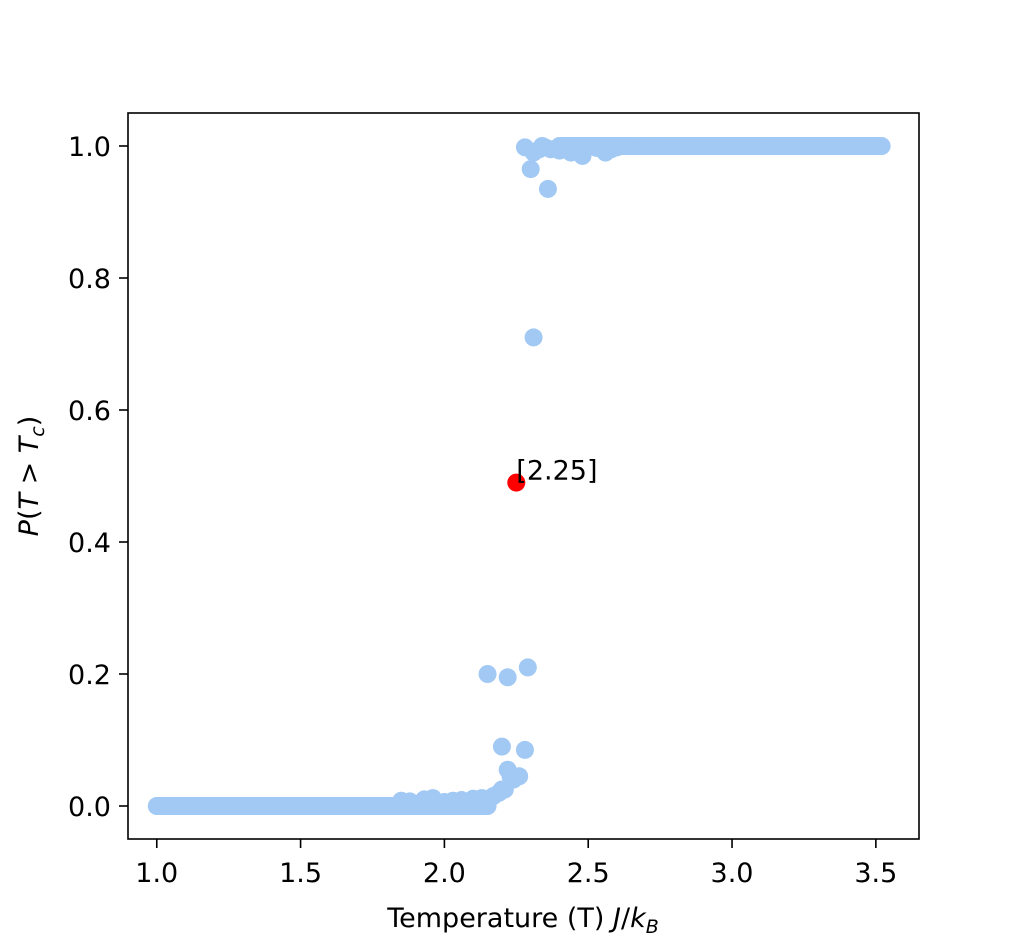  I want to click on x-tick-label: 1.5, so click(300, 873).